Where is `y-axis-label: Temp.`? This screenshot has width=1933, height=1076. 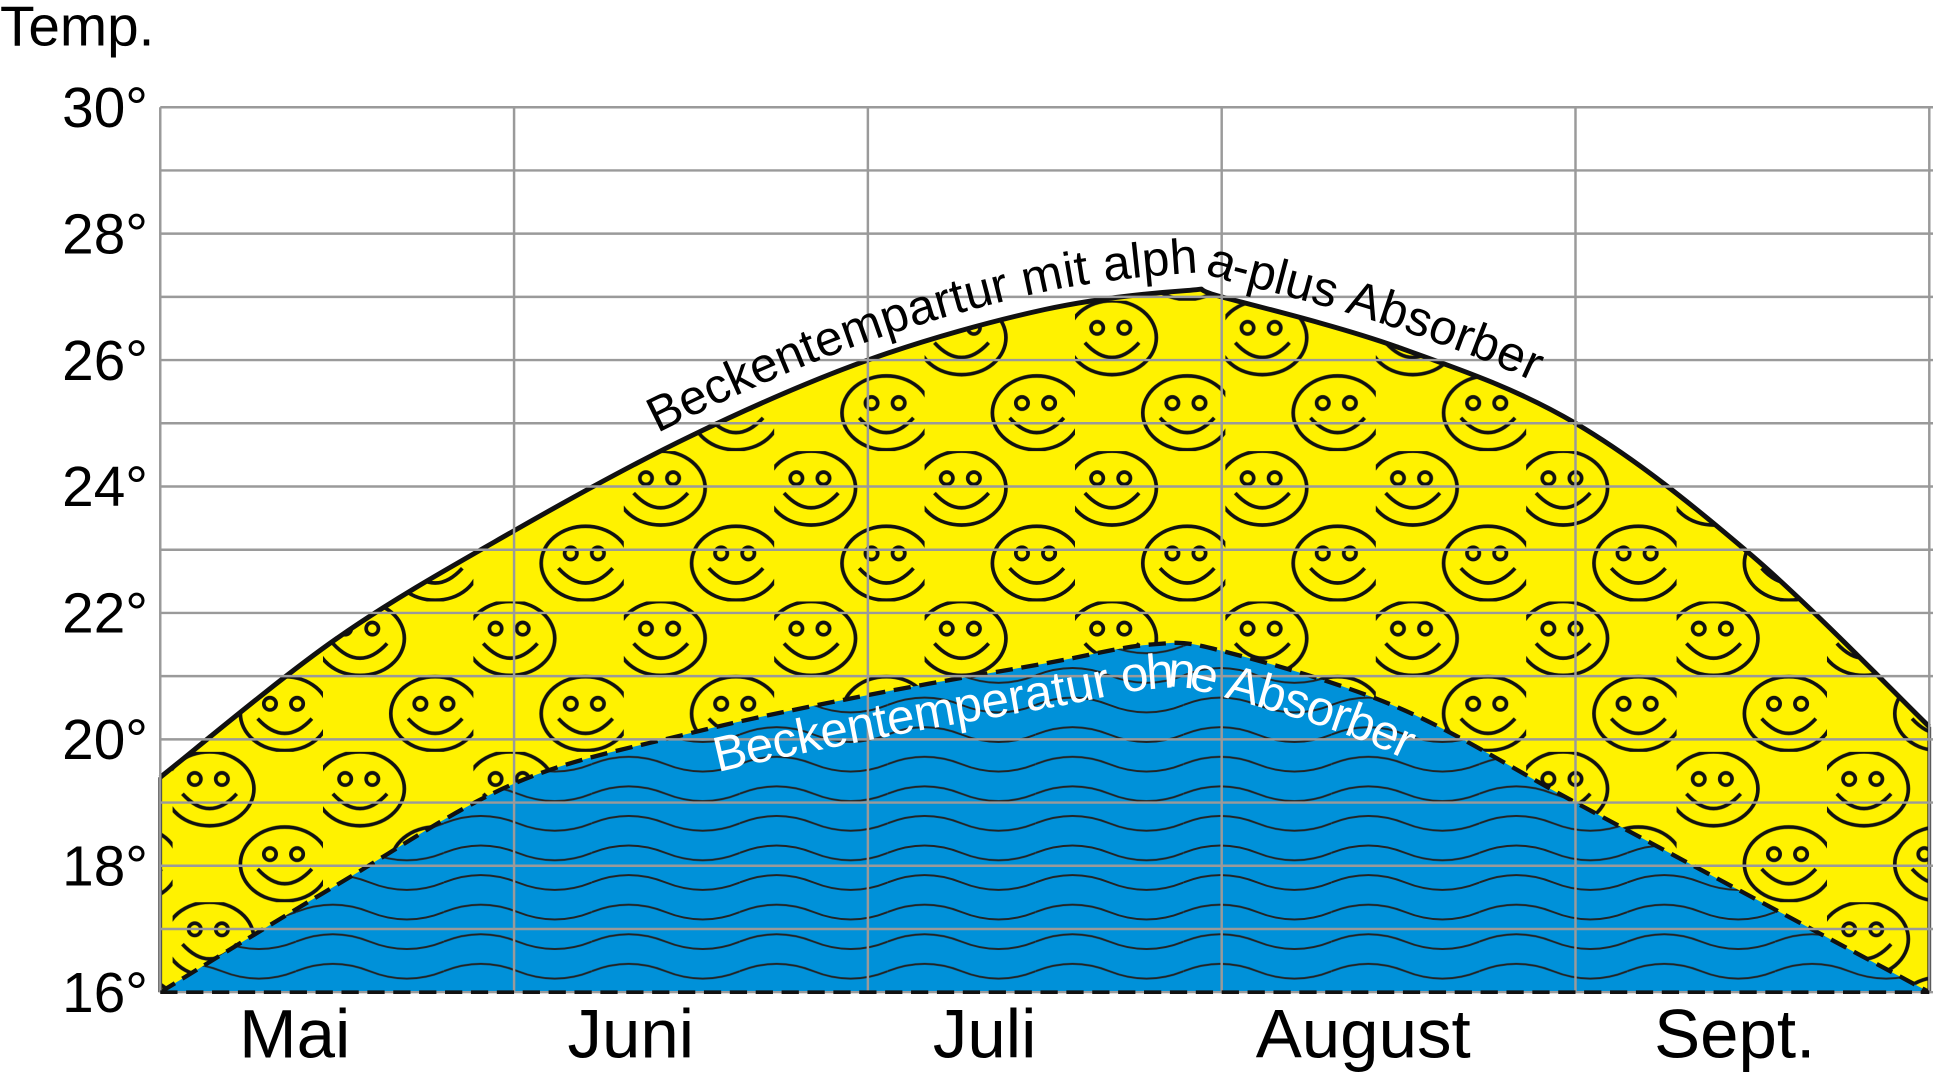
y-axis-label: Temp. is located at coordinates (77, 29).